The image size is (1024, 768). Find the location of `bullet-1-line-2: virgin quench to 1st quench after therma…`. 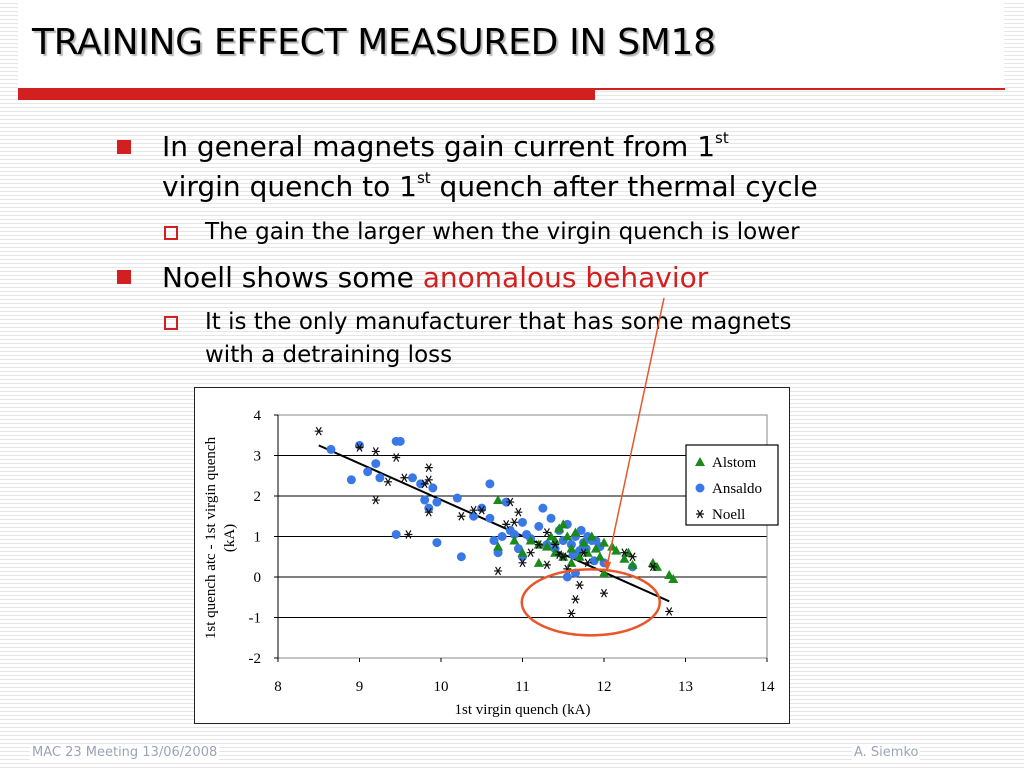

bullet-1-line-2: virgin quench to 1st quench after therma… is located at coordinates (490, 186).